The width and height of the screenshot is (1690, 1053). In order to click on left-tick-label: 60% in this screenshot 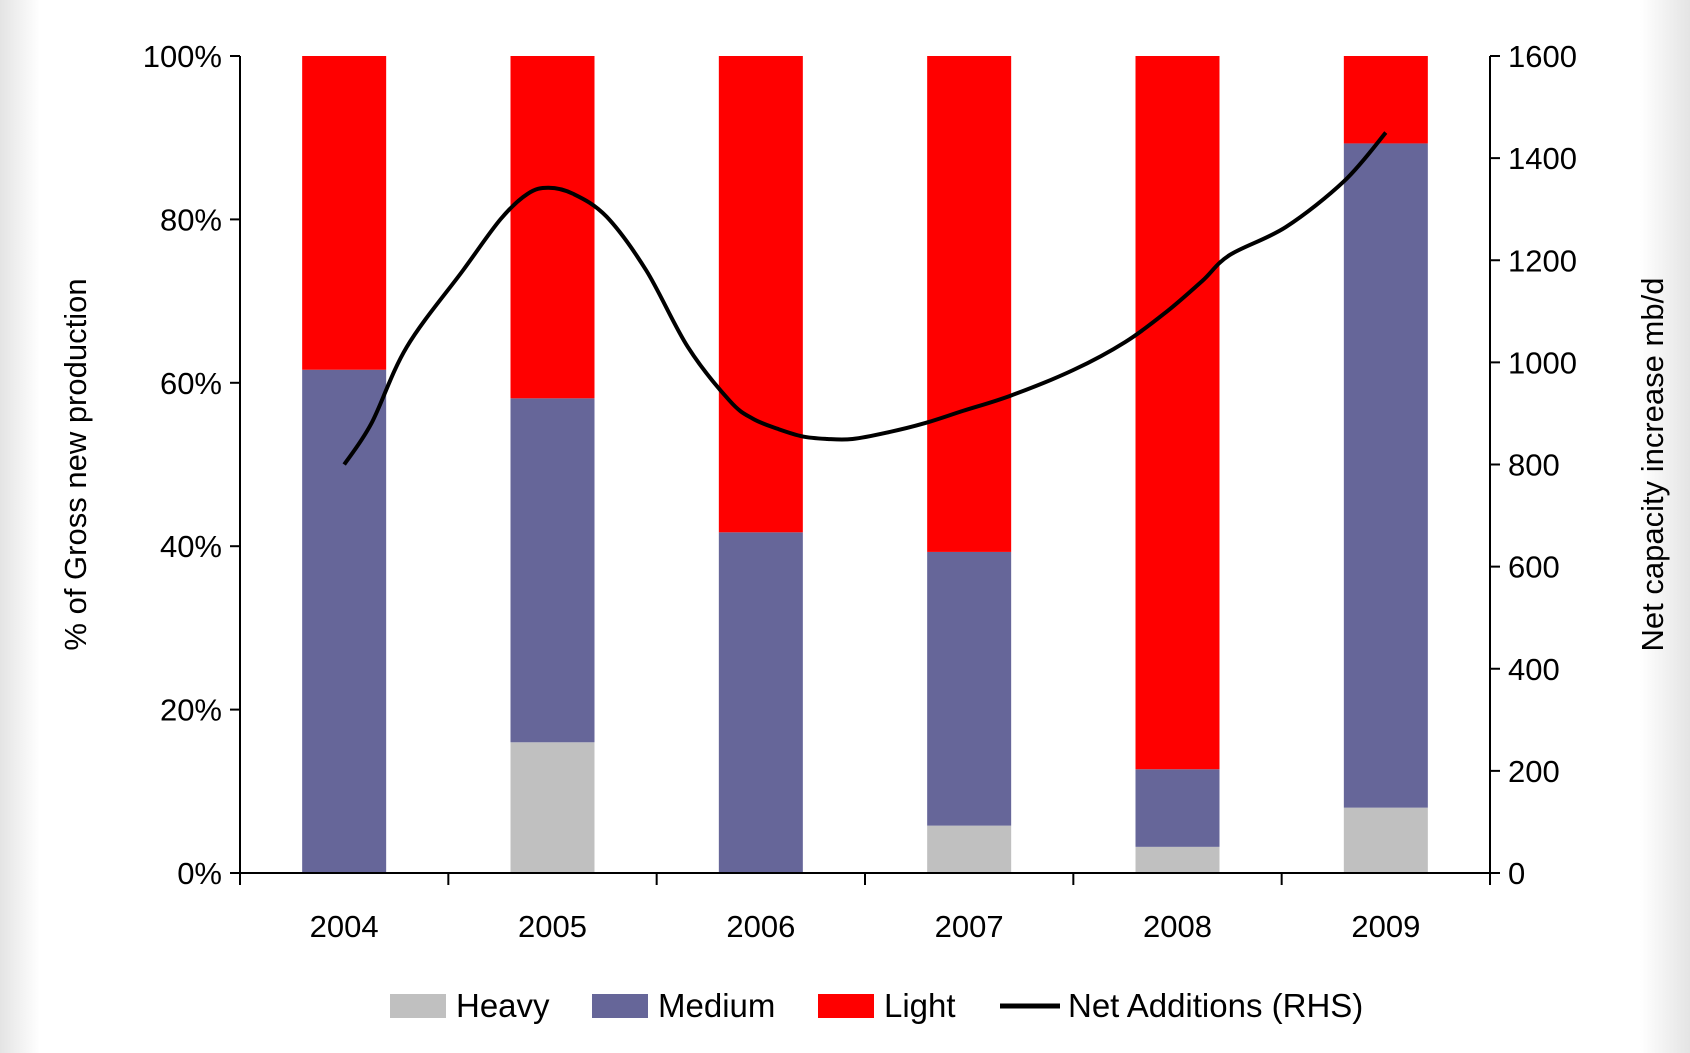, I will do `click(191, 383)`.